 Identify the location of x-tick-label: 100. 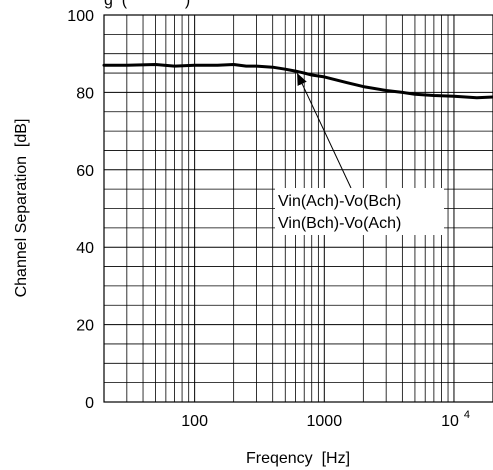
(194, 421).